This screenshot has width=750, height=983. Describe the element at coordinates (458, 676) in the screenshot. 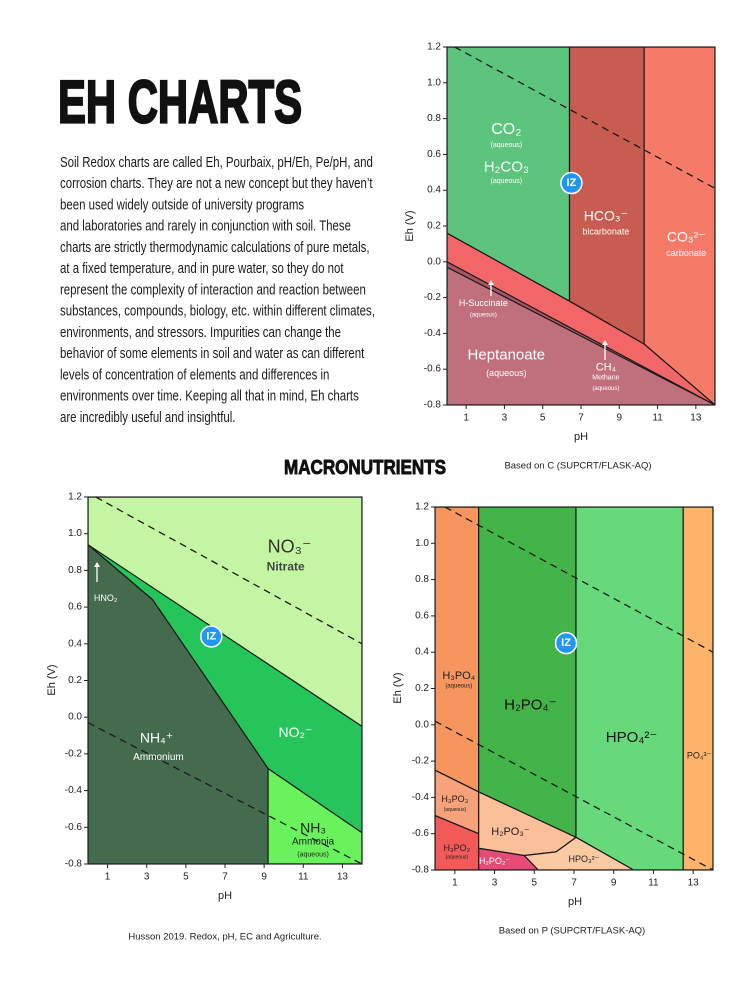

I see `species-label: H₃PO₄` at that location.